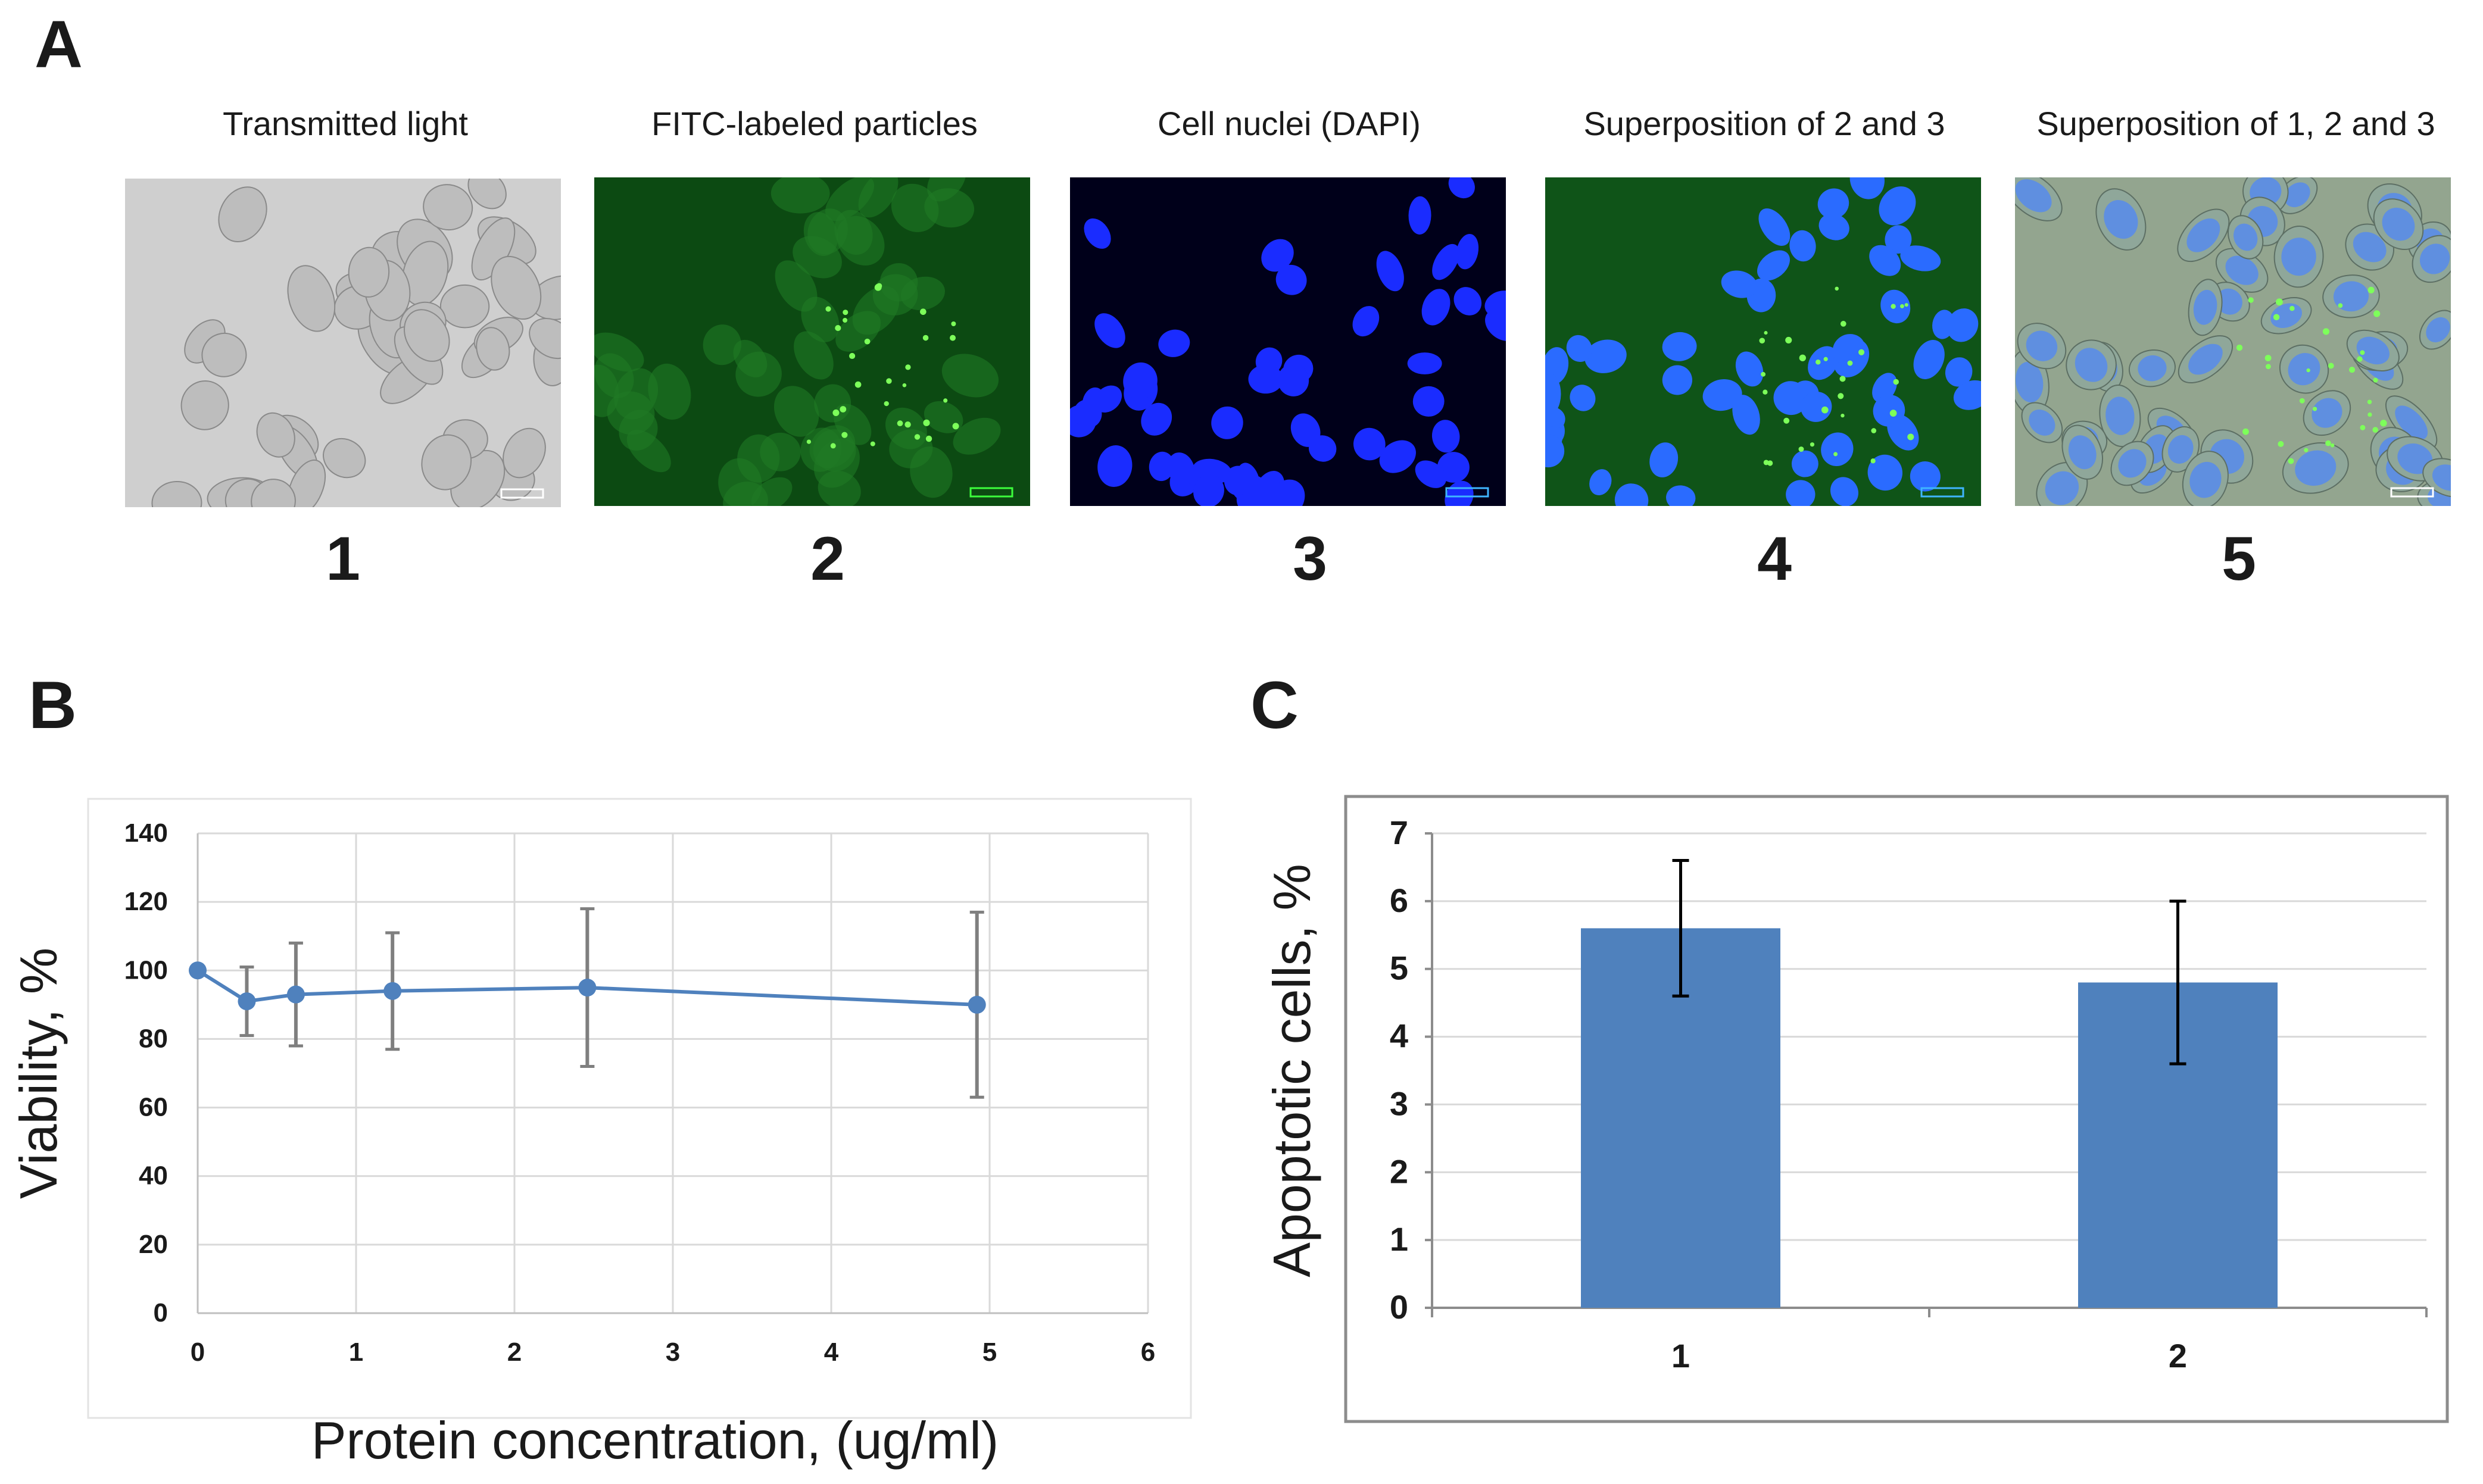 The image size is (2483, 1484). Describe the element at coordinates (1942, 493) in the screenshot. I see `scale-bar` at that location.